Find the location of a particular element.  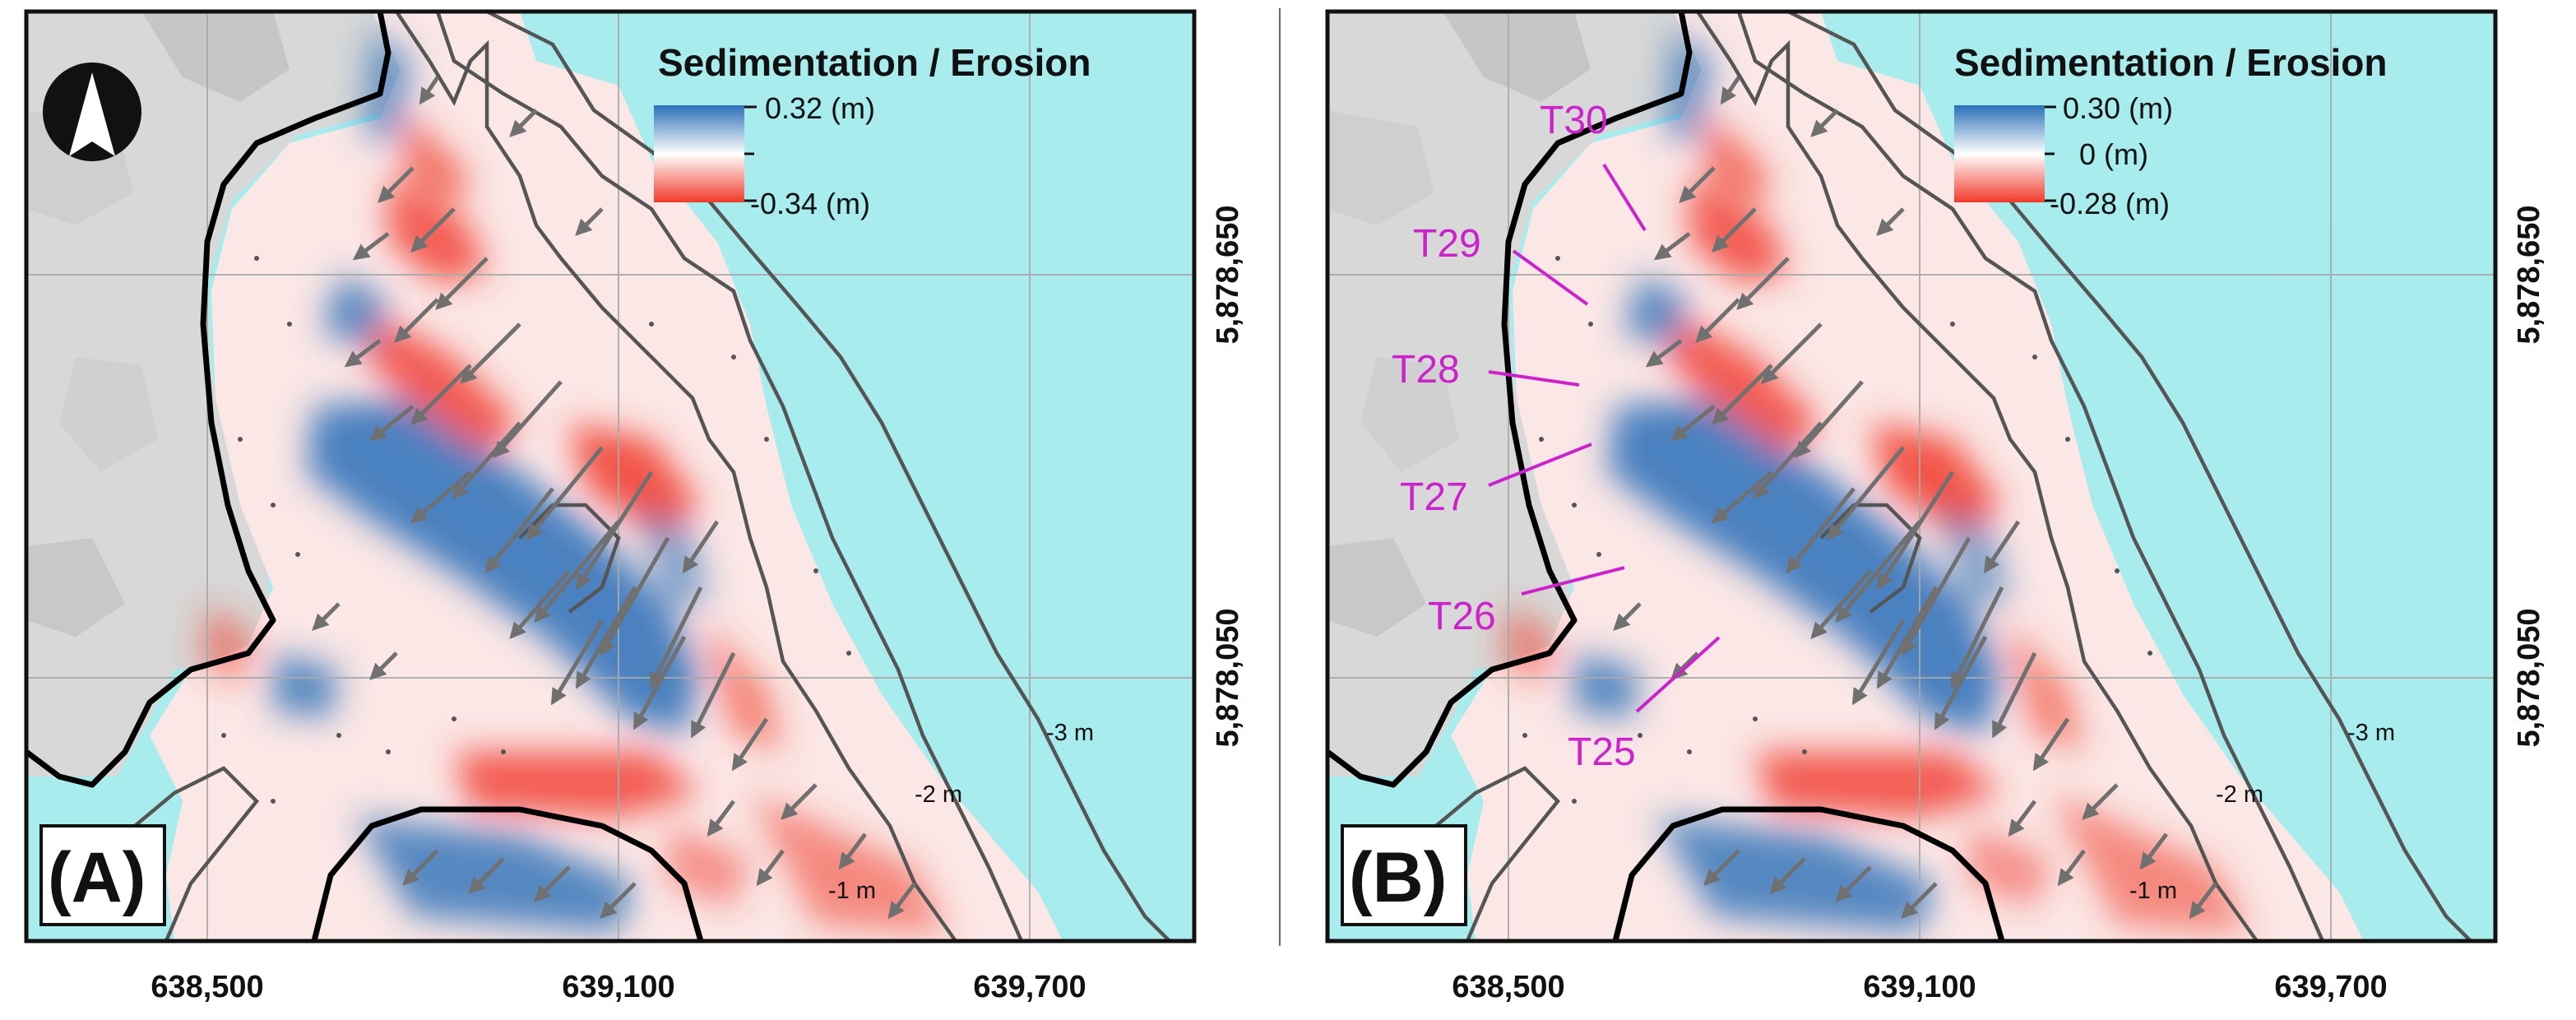

panel-a-colorbar is located at coordinates (699, 153).